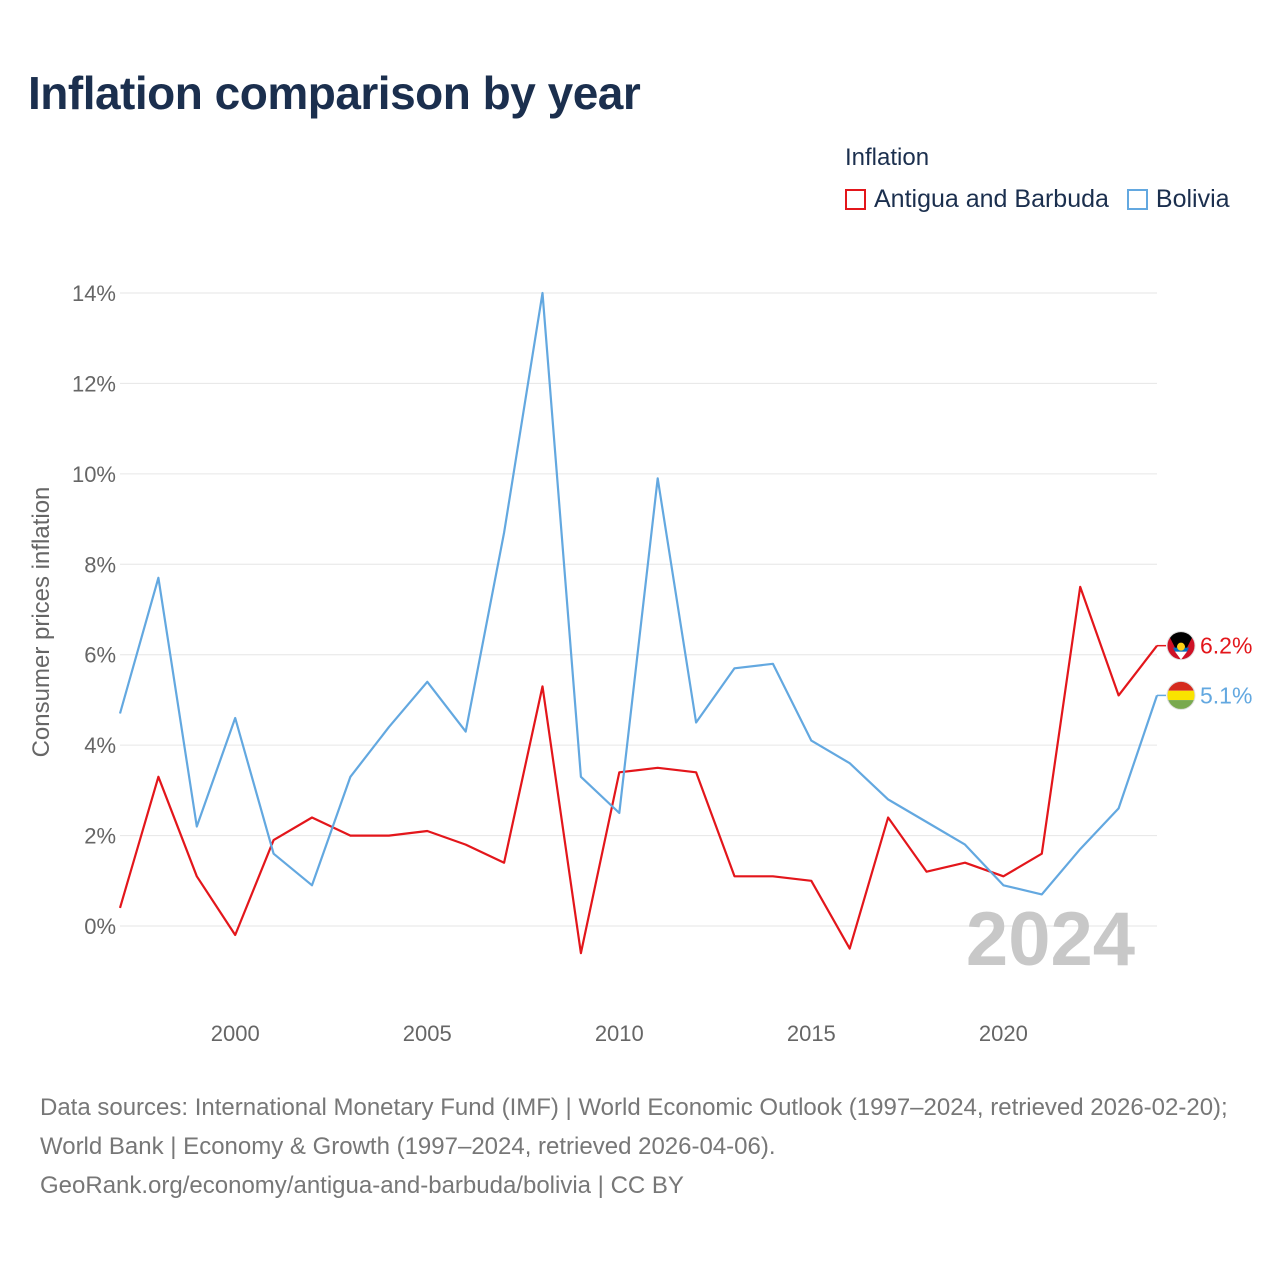 The image size is (1280, 1280). Describe the element at coordinates (94, 293) in the screenshot. I see `y-tick-label: 14%` at that location.